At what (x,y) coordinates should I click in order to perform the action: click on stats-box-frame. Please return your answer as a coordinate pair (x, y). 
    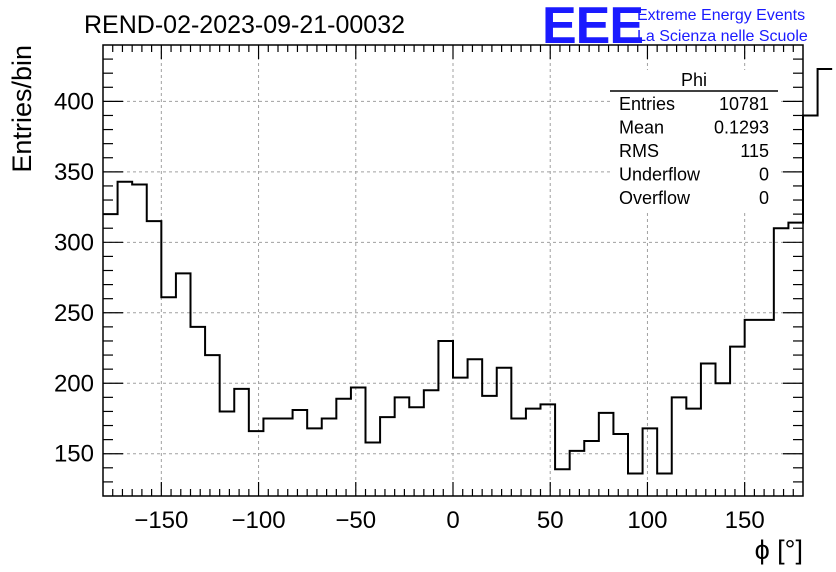
    Looking at the image, I should click on (694, 140).